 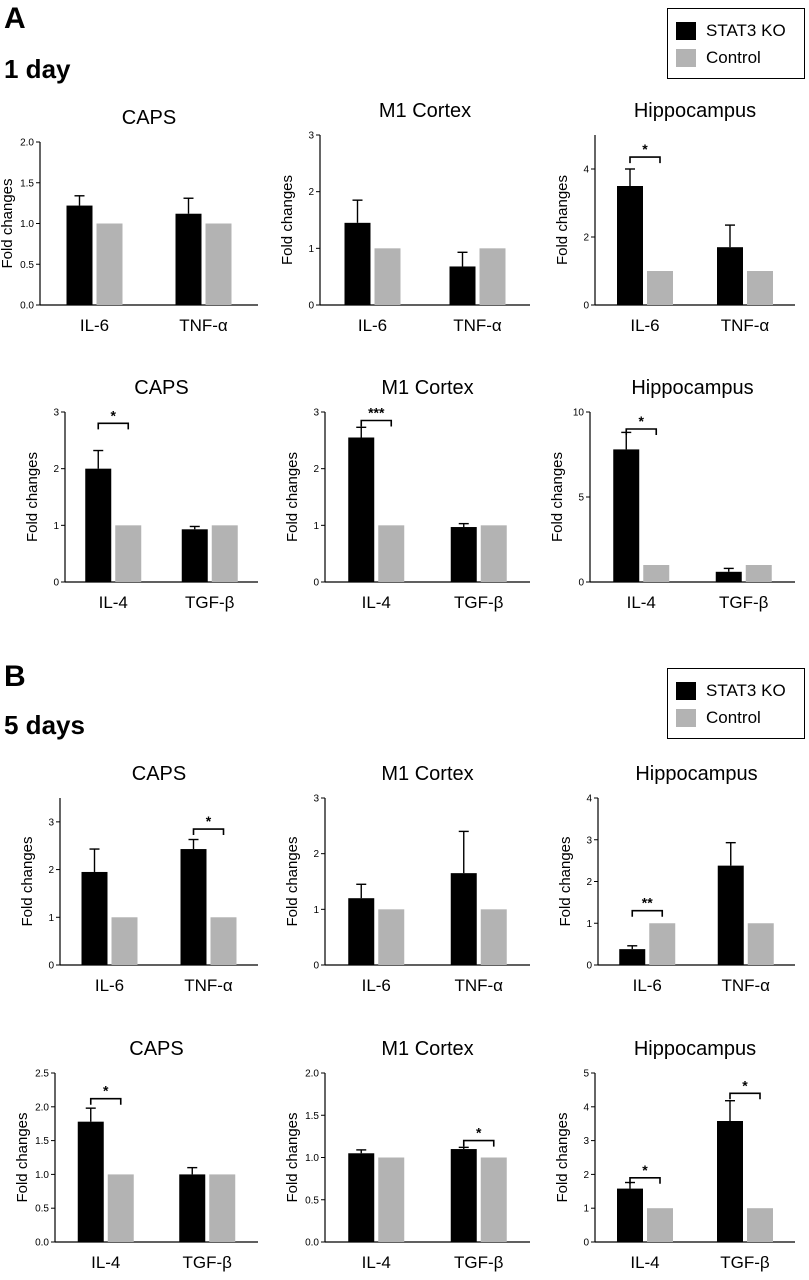 What do you see at coordinates (37, 69) in the screenshot?
I see `panel-a-timepoint: 1 day` at bounding box center [37, 69].